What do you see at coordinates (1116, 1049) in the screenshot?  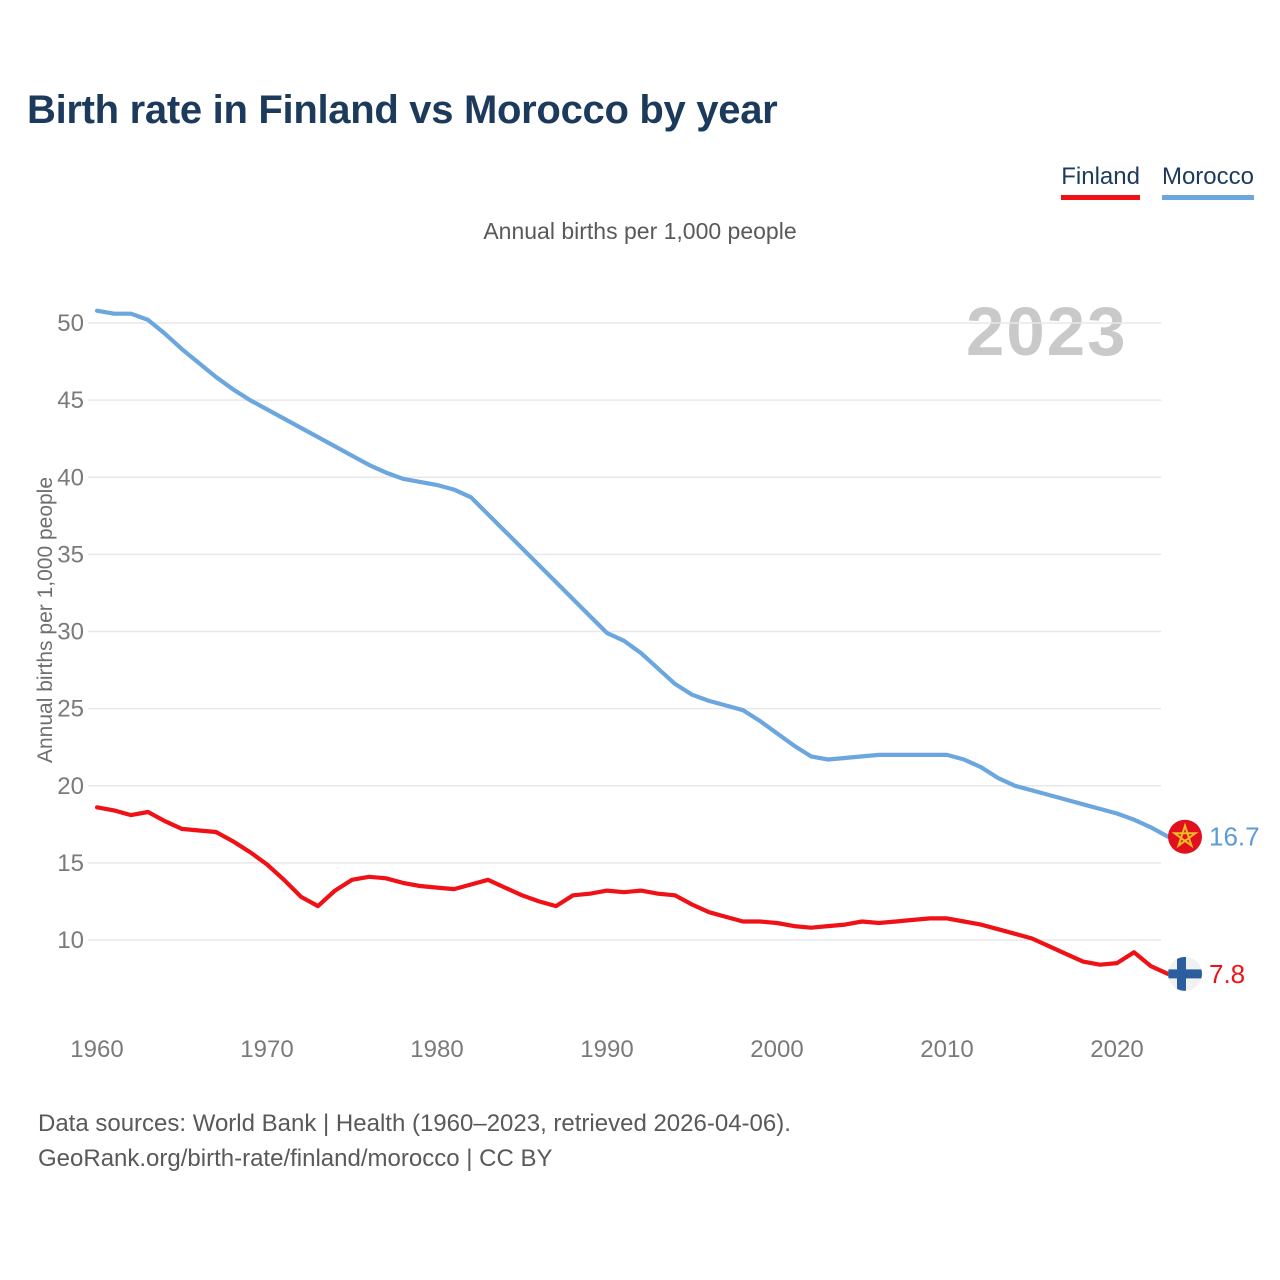 I see `x-tick-label: 2020` at bounding box center [1116, 1049].